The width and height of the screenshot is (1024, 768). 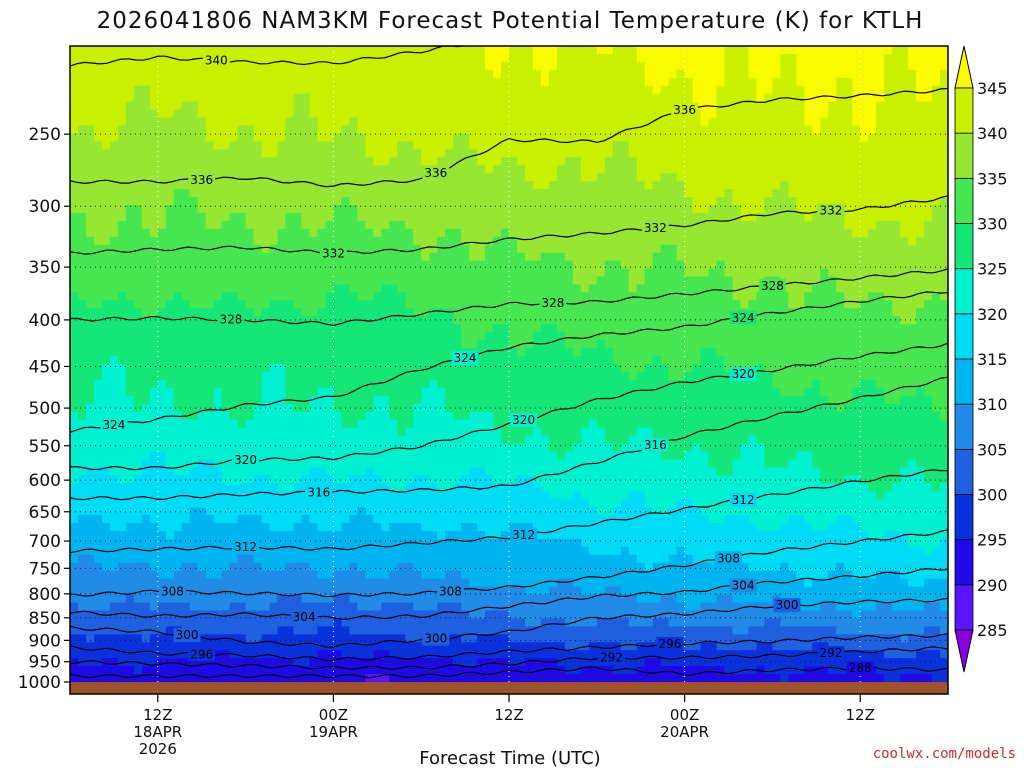 I want to click on pressure-tick-label-650: 650, so click(x=45, y=513).